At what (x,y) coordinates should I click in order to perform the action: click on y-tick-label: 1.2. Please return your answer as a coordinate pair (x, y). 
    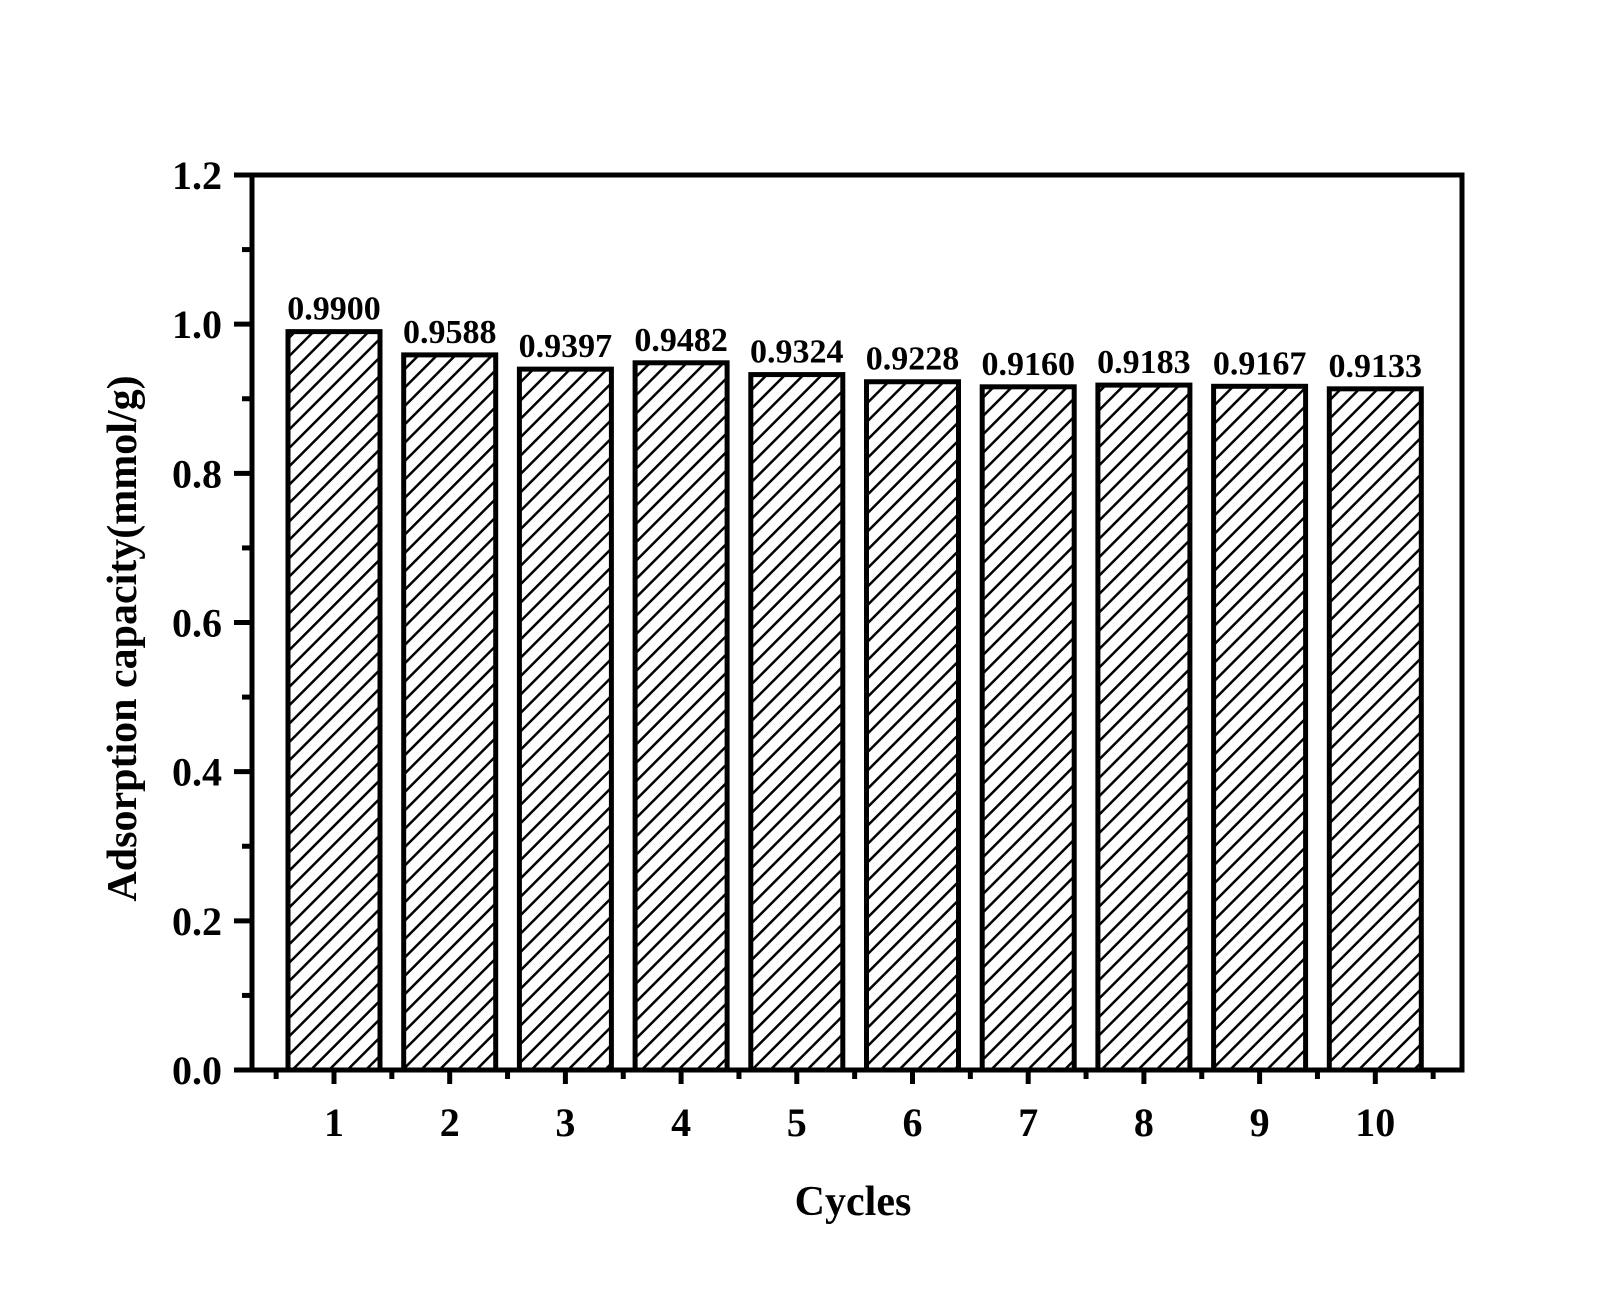
    Looking at the image, I should click on (197, 175).